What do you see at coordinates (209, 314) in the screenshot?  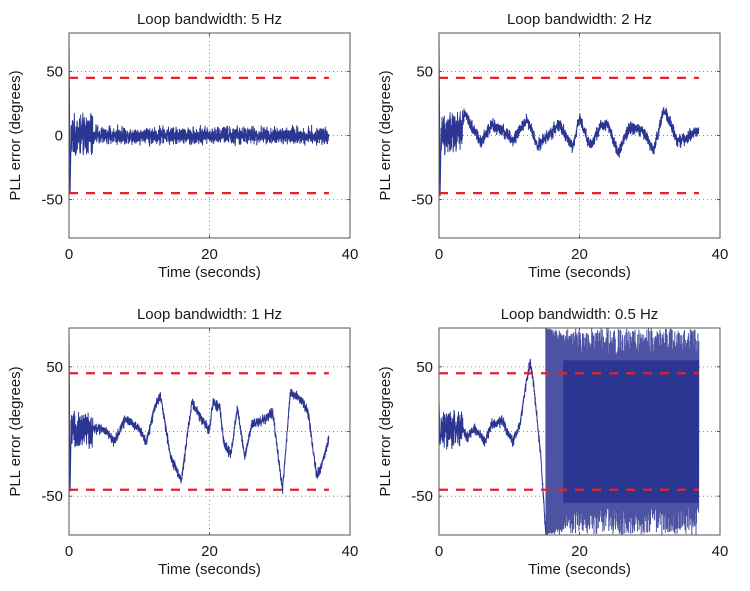 I see `chart-title: Loop bandwidth: 1 Hz` at bounding box center [209, 314].